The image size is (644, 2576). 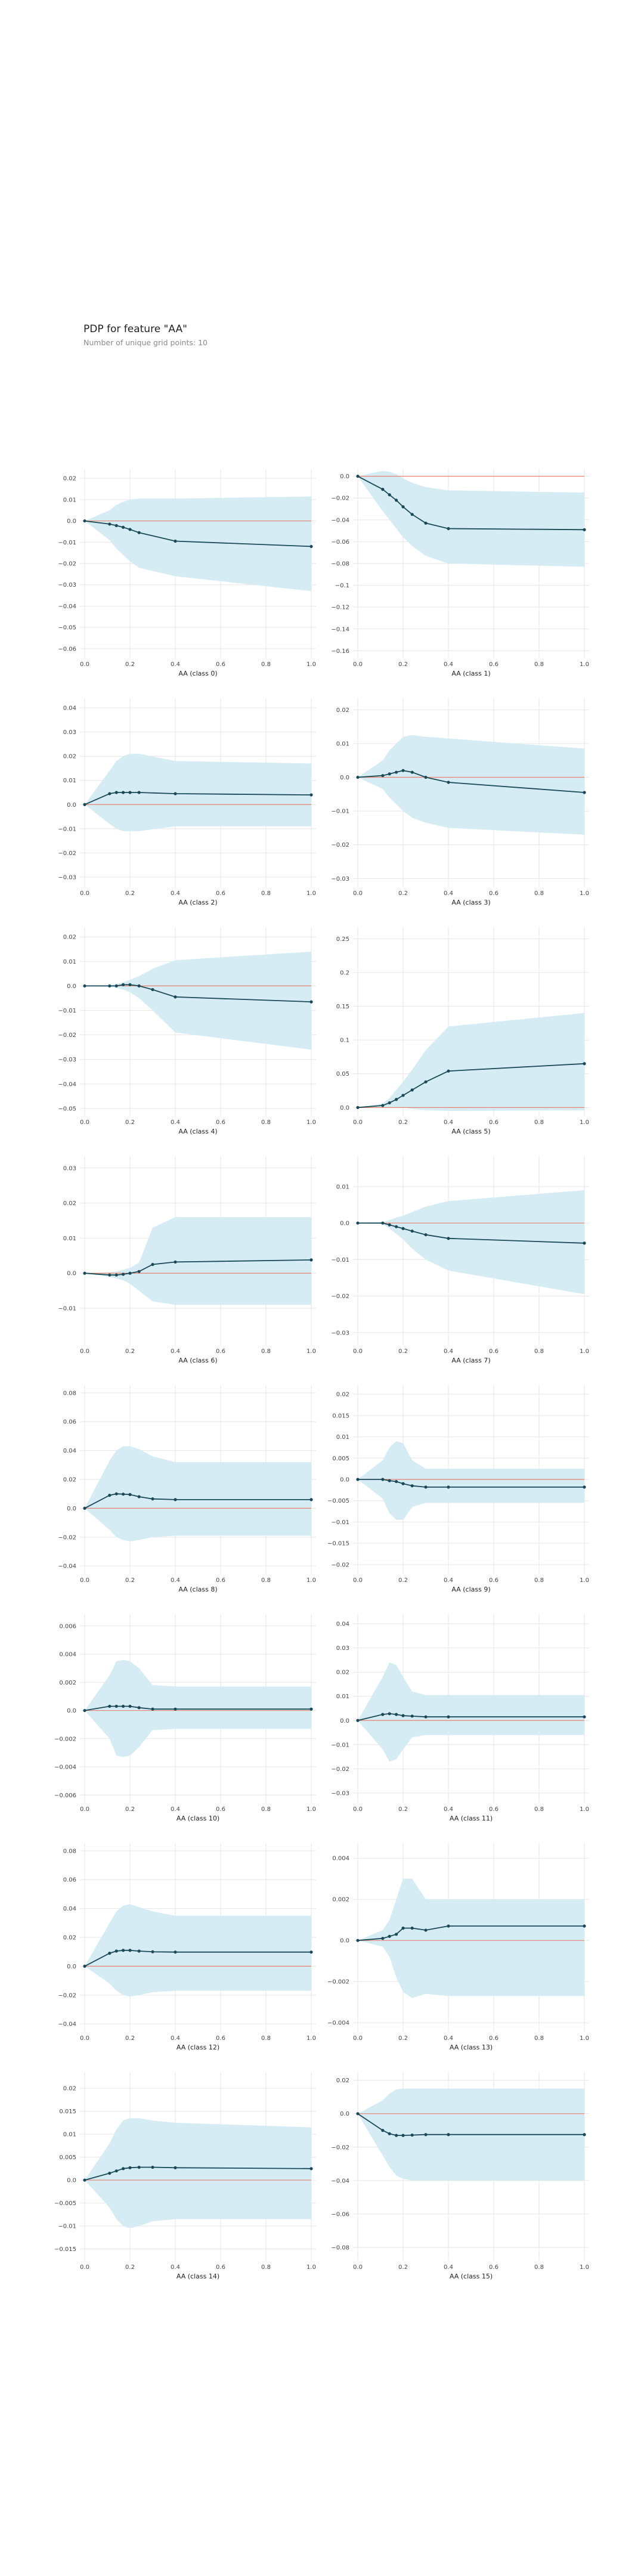 I want to click on x-tick-label: 0.0, so click(x=358, y=1352).